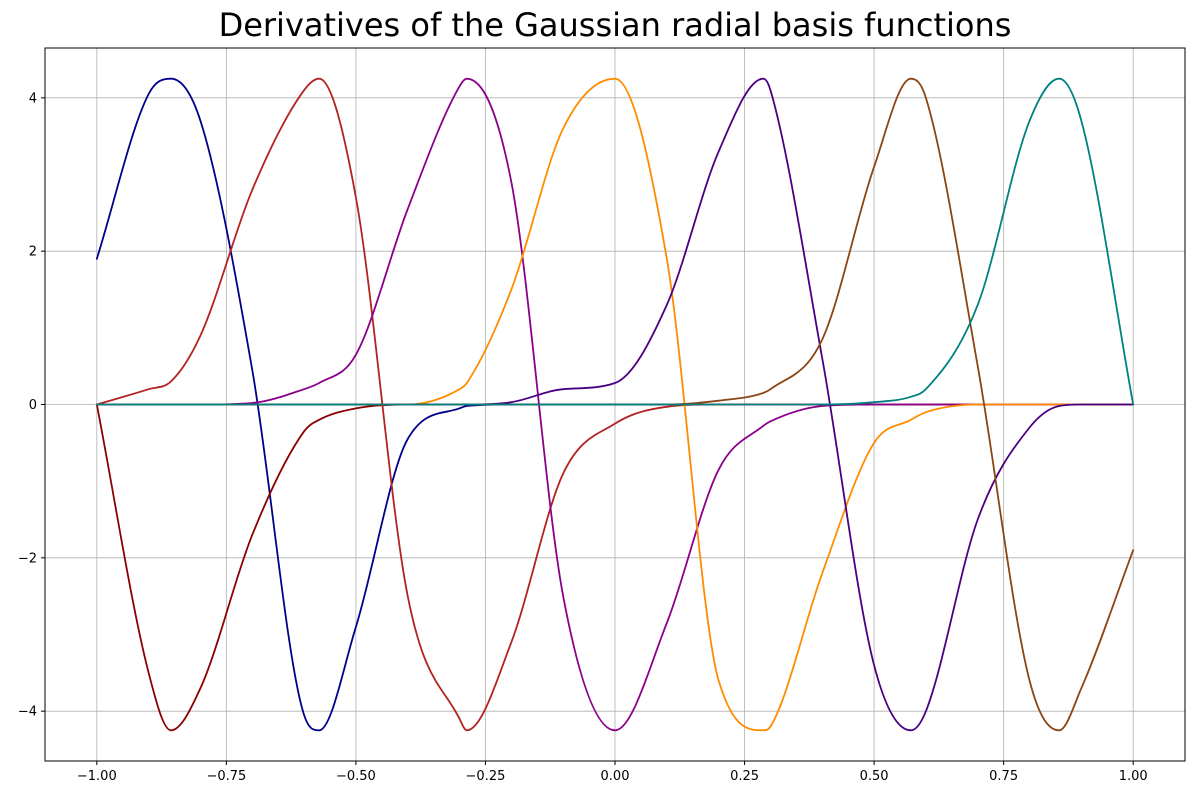 This screenshot has height=800, width=1200. What do you see at coordinates (356, 776) in the screenshot?
I see `x-tick-label: −0.50` at bounding box center [356, 776].